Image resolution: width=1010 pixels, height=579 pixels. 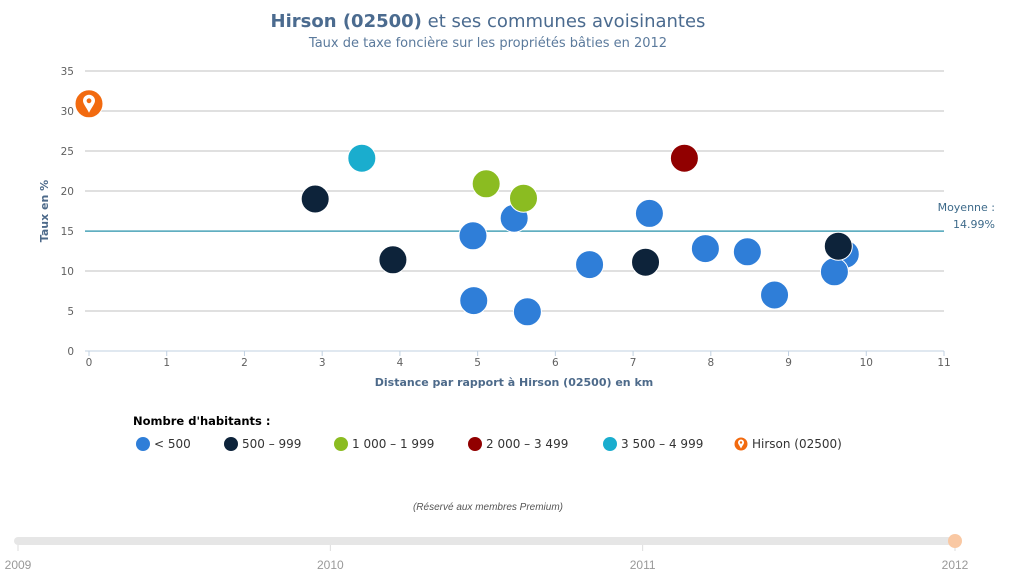 I want to click on x-tick-label: 6, so click(x=555, y=363).